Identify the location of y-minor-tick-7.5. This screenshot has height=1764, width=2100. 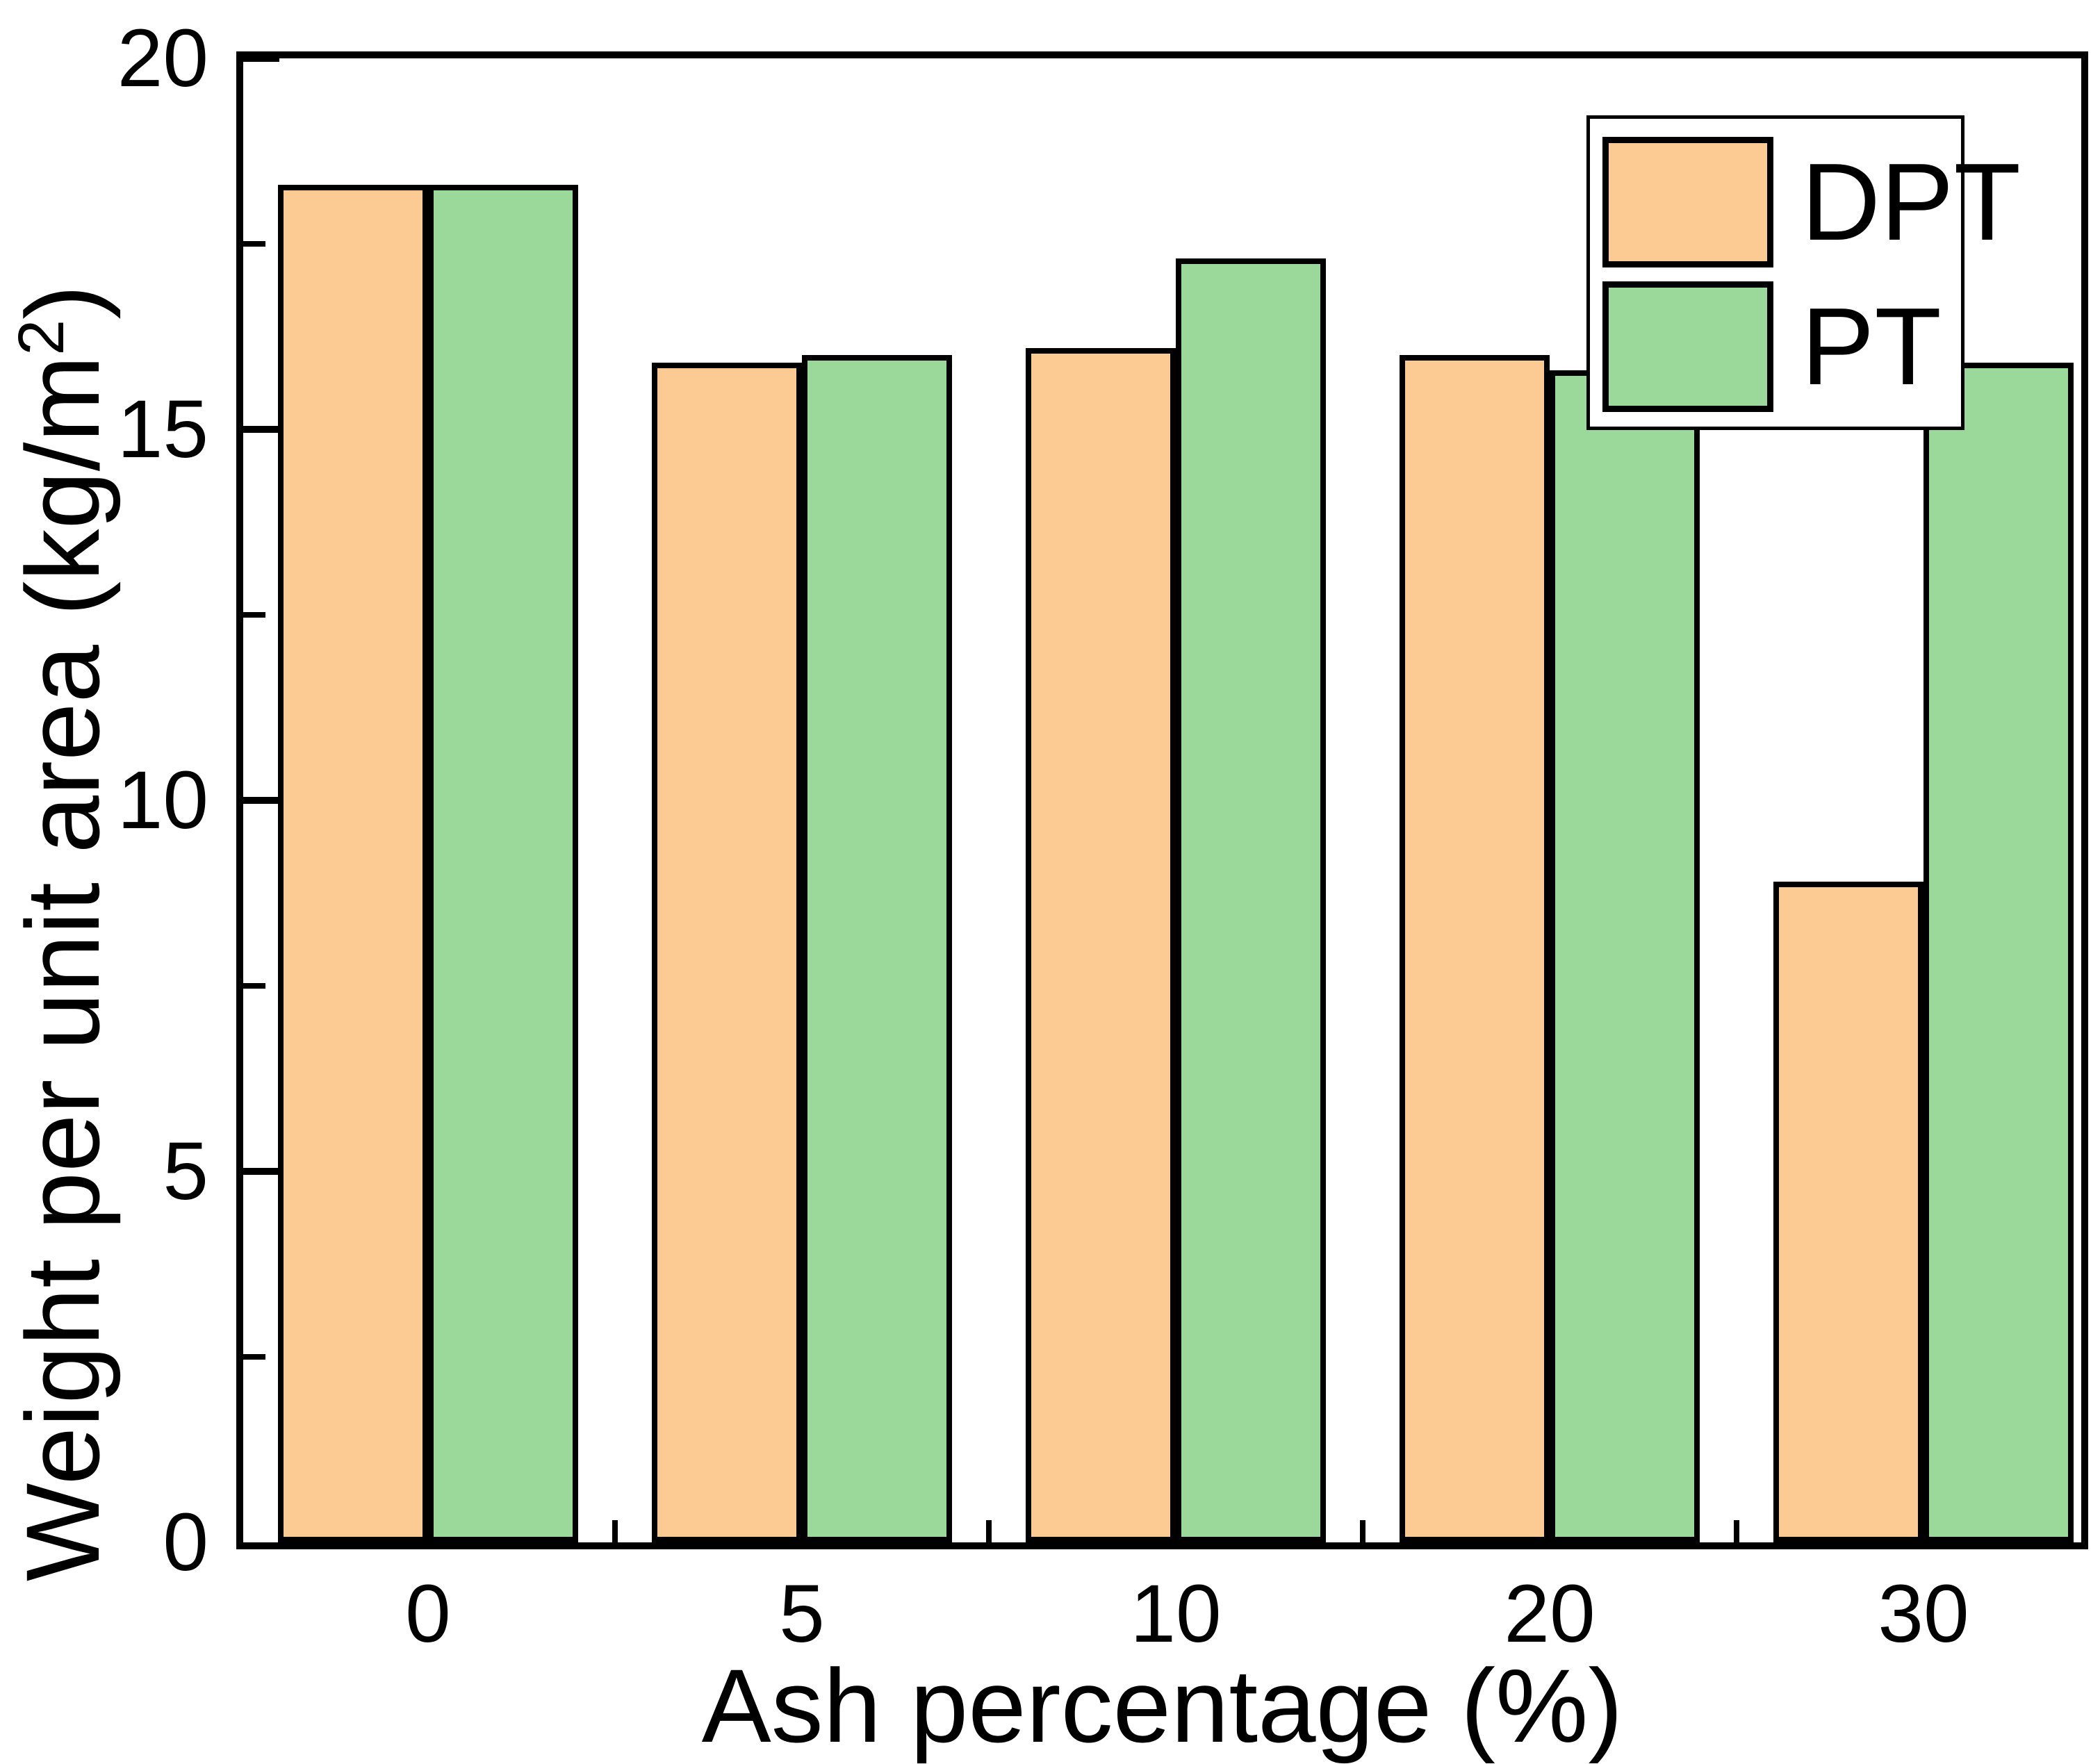
(254, 986).